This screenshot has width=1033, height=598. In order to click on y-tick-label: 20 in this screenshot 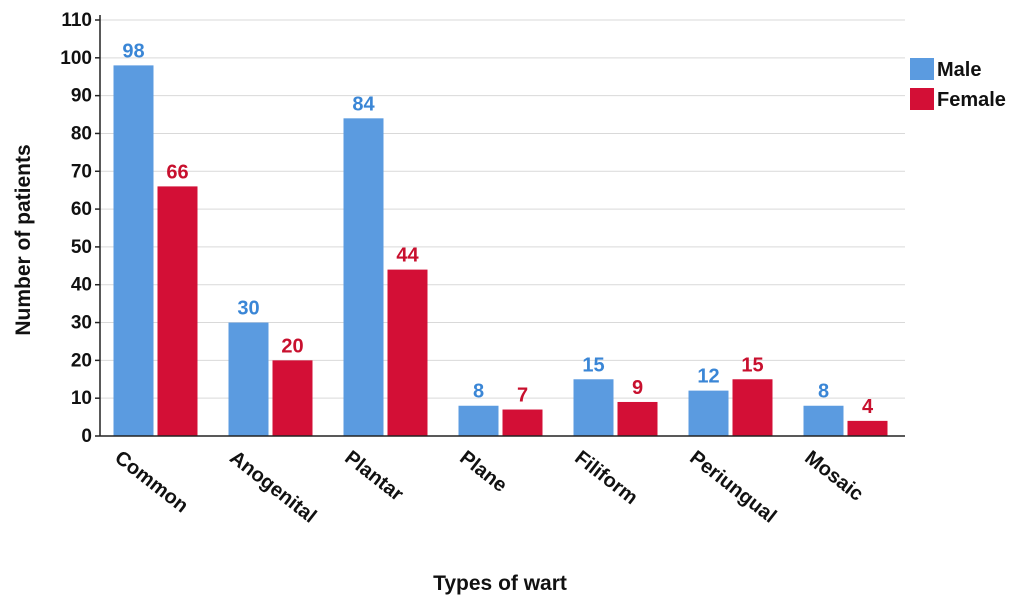, I will do `click(81, 360)`.